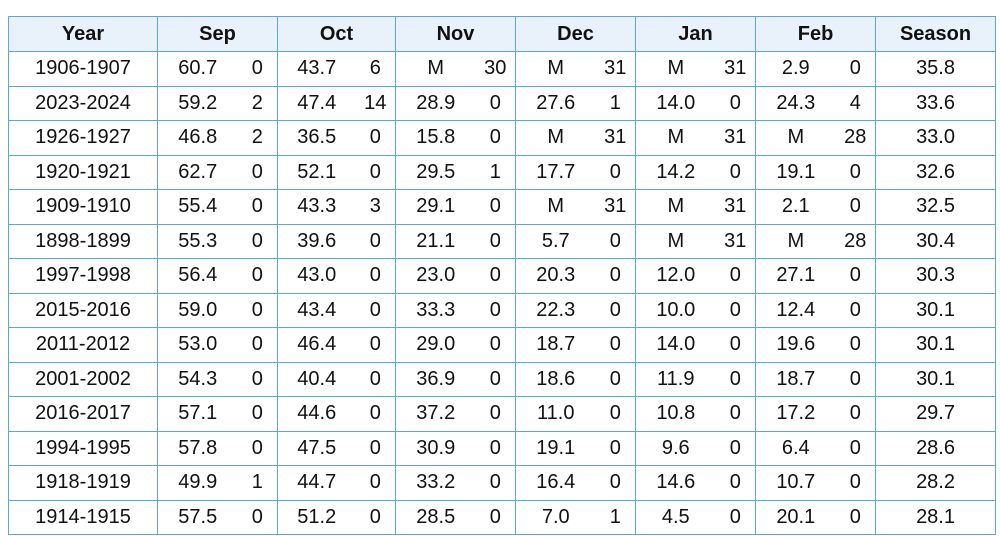 The image size is (1000, 536). What do you see at coordinates (83, 241) in the screenshot?
I see `year-cell: 1898-1899` at bounding box center [83, 241].